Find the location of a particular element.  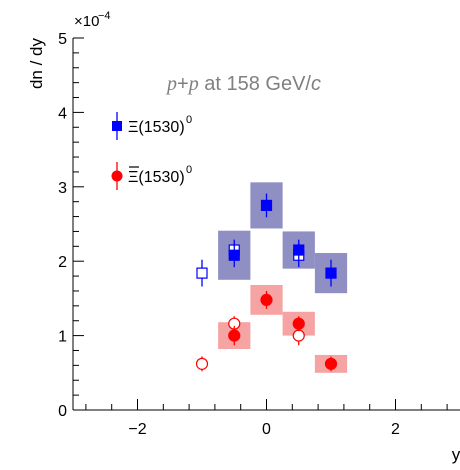

legend-square-marker is located at coordinates (117, 126).